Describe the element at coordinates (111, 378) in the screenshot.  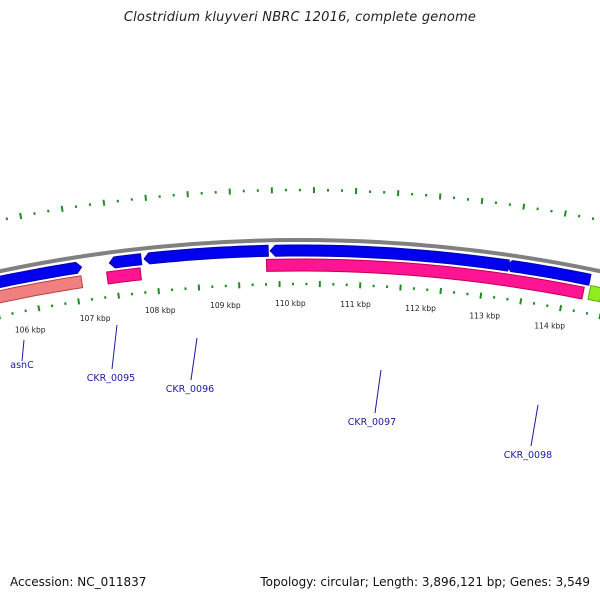
I see `gene-label-CKR_0095: CKR_0095` at that location.